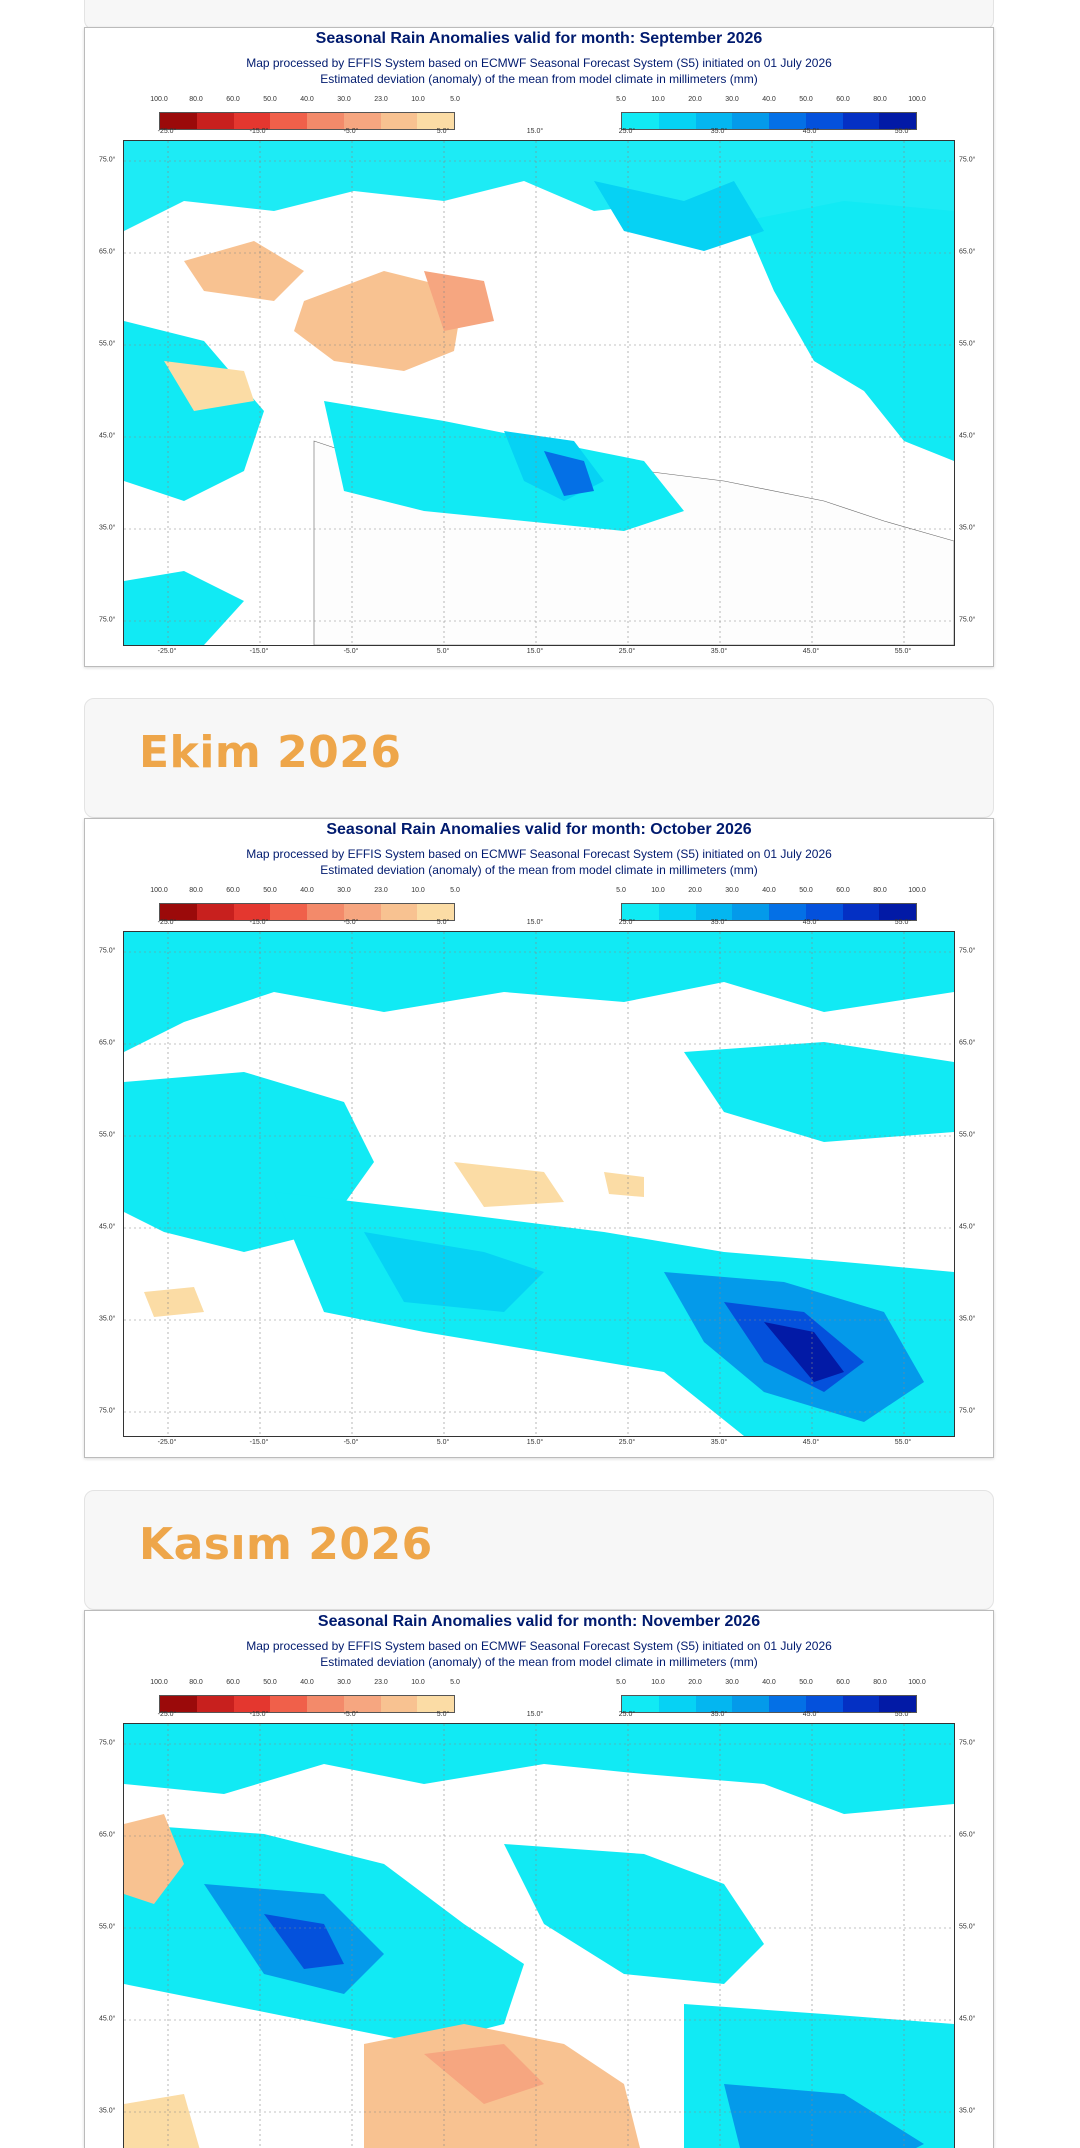 This screenshot has height=2148, width=1080. What do you see at coordinates (286, 1544) in the screenshot?
I see `section-heading: Kasım 2026` at bounding box center [286, 1544].